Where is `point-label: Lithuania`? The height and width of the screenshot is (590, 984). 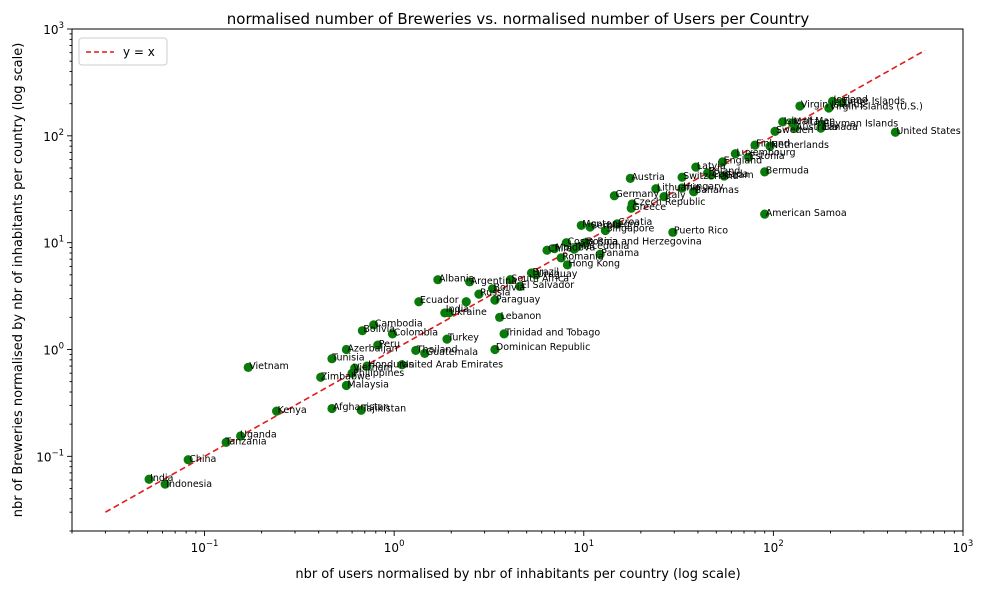
point-label: Lithuania is located at coordinates (679, 187).